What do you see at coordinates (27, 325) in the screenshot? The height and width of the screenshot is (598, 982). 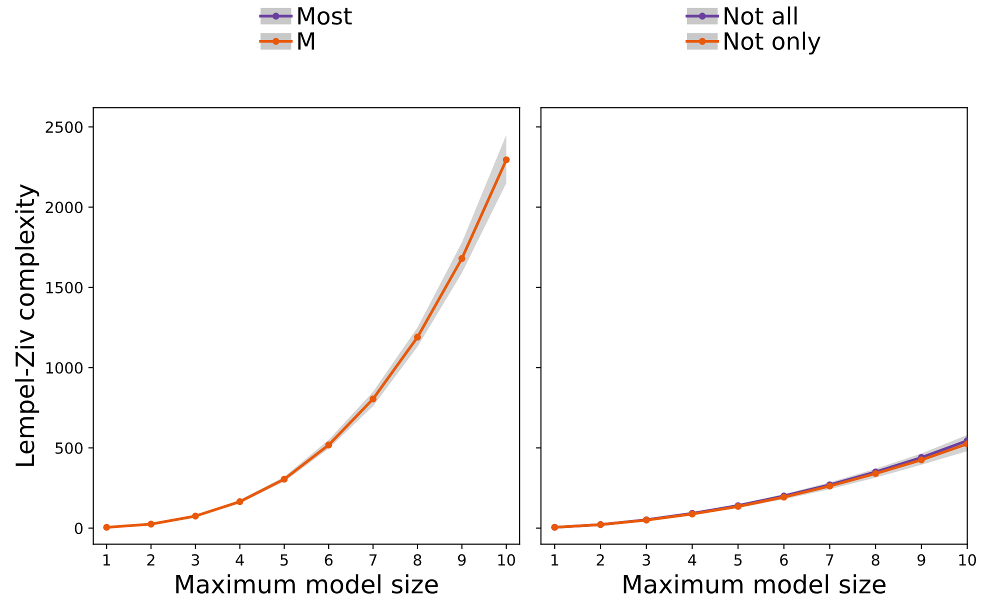 I see `y-axis-title: Lempel-Ziv complexity` at bounding box center [27, 325].